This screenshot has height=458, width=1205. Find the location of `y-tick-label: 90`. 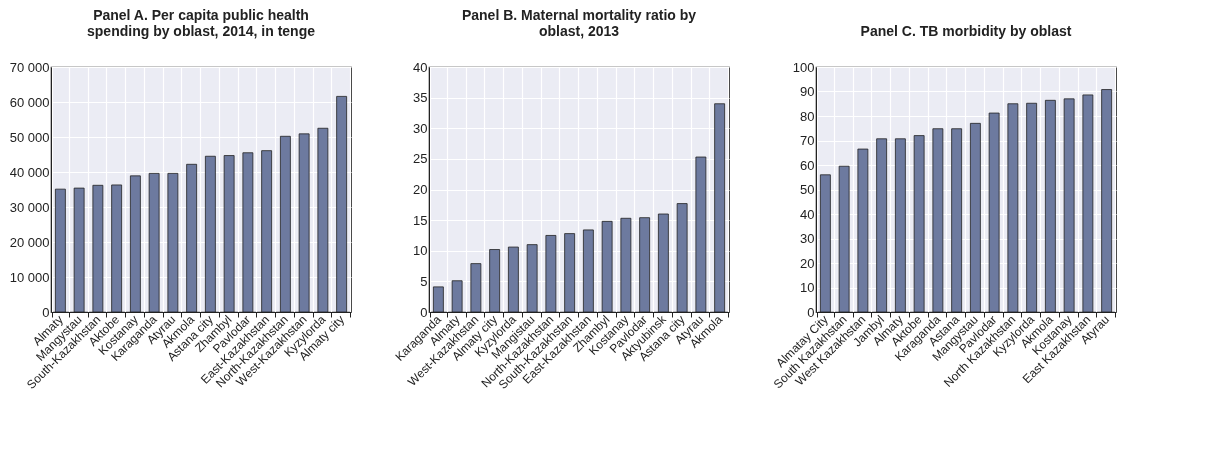

y-tick-label: 90 is located at coordinates (807, 91).